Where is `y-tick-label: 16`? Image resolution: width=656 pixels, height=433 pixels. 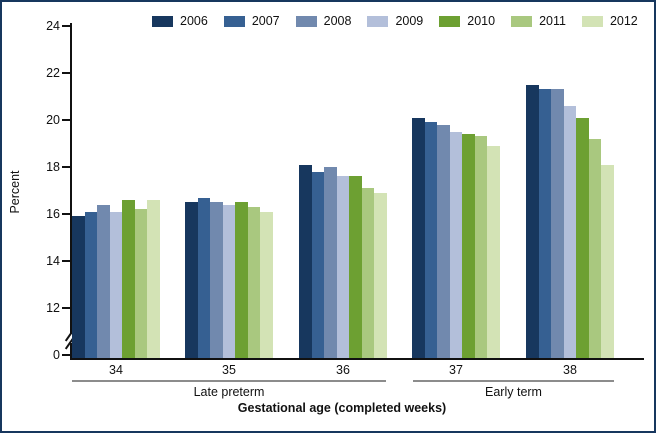 y-tick-label: 16 is located at coordinates (53, 214).